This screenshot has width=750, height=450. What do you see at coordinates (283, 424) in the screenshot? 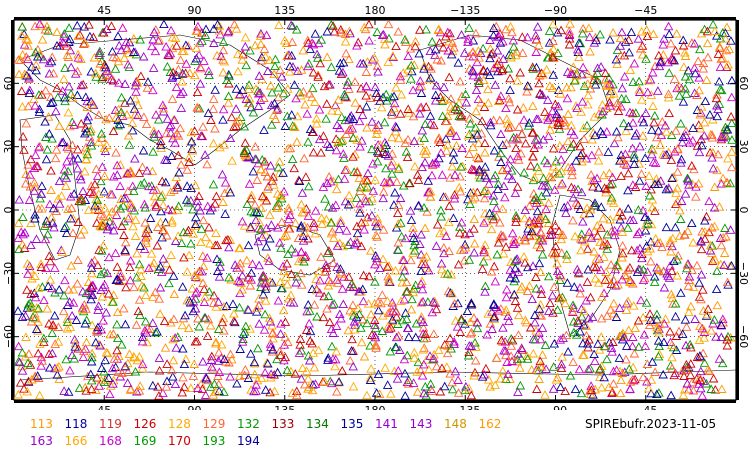
I see `legend-item: 133` at bounding box center [283, 424].